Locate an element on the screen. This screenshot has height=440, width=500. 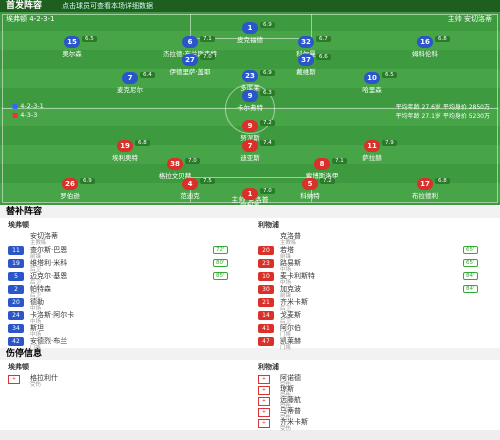
player-number: 32 is located at coordinates (306, 42).